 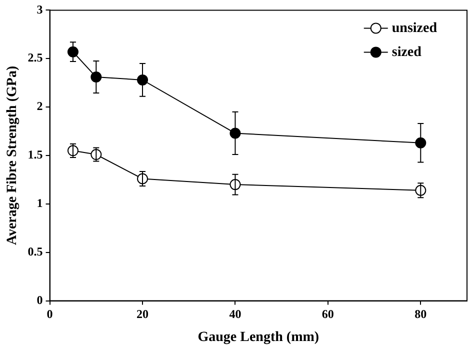 I want to click on x-tick-label: 60, so click(x=328, y=314).